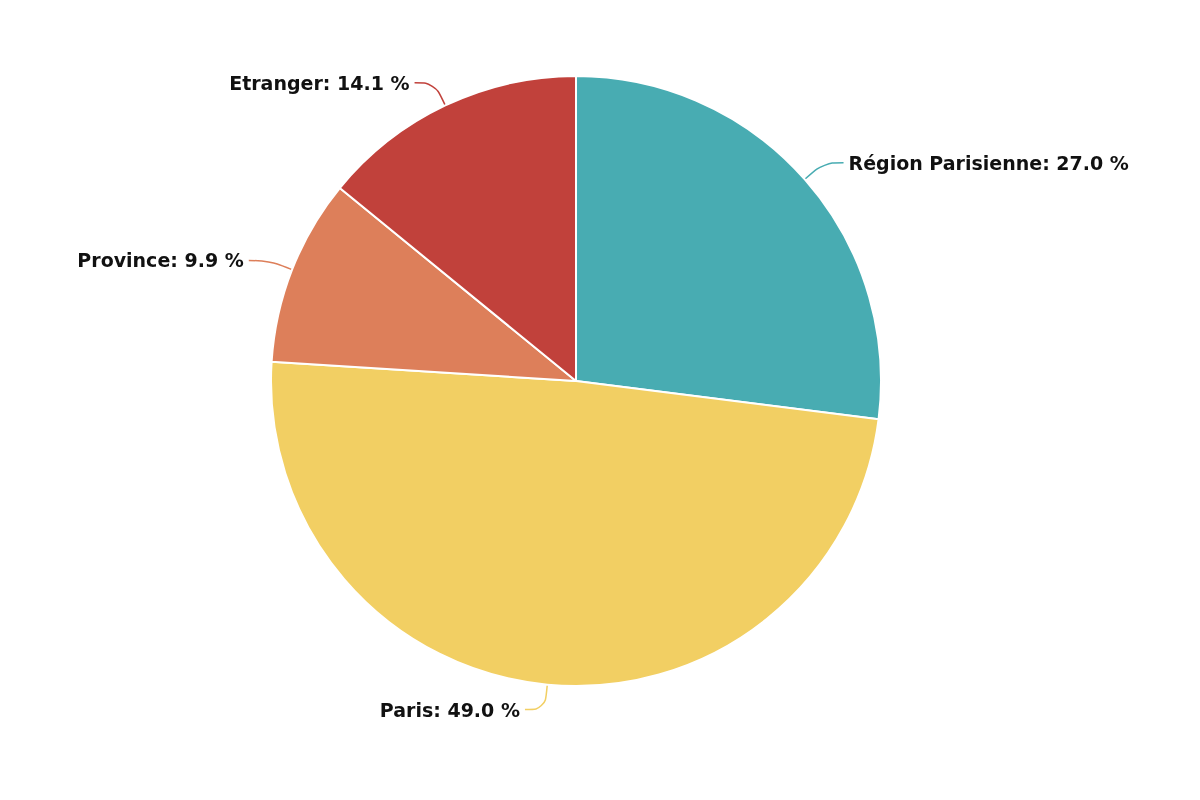 This screenshot has height=800, width=1200. Describe the element at coordinates (160, 260) in the screenshot. I see `slice-label: Province: 9.9 %` at that location.